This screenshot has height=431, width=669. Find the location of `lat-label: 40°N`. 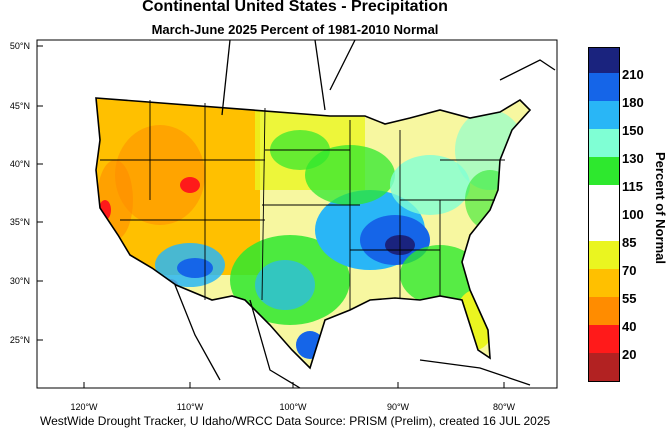

lat-label: 40°N is located at coordinates (19, 164).